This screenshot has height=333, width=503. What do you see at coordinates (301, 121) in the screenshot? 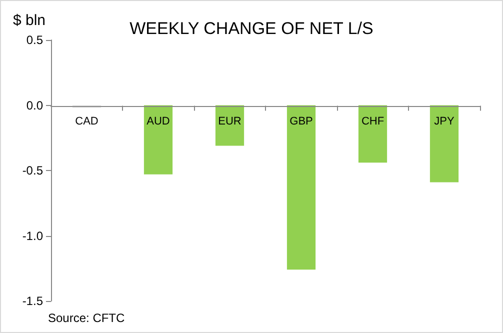
I see `x-tick-label: GBP` at bounding box center [301, 121].